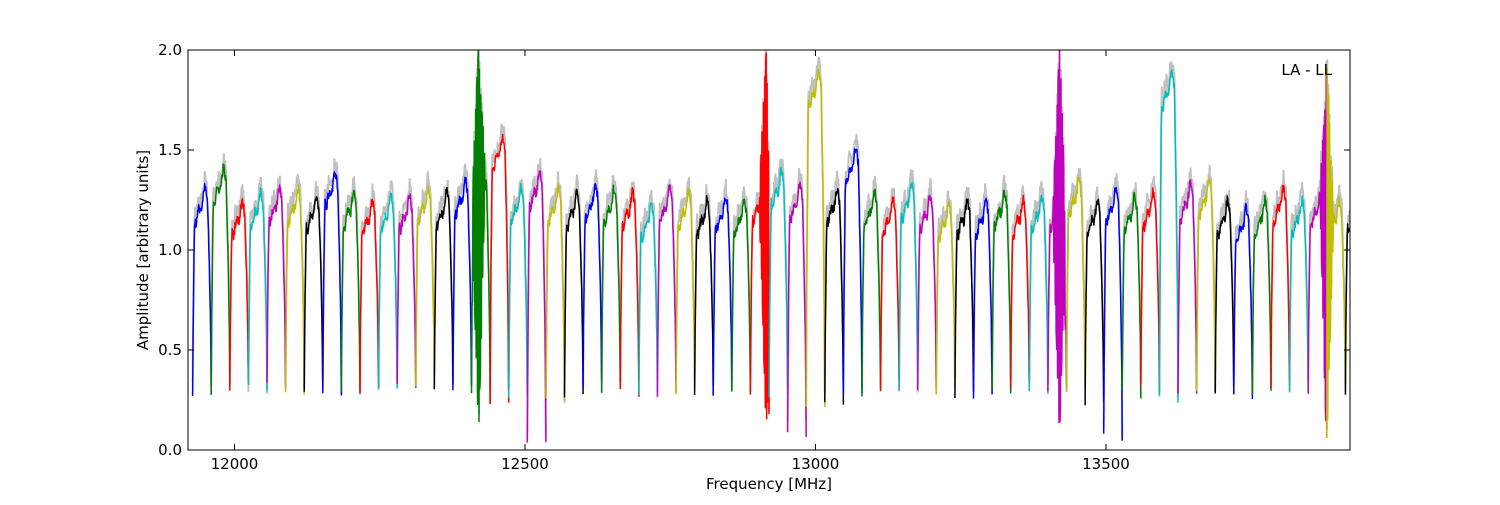 This screenshot has width=1500, height=505. Describe the element at coordinates (170, 150) in the screenshot. I see `y-tick-label: 1.5` at that location.